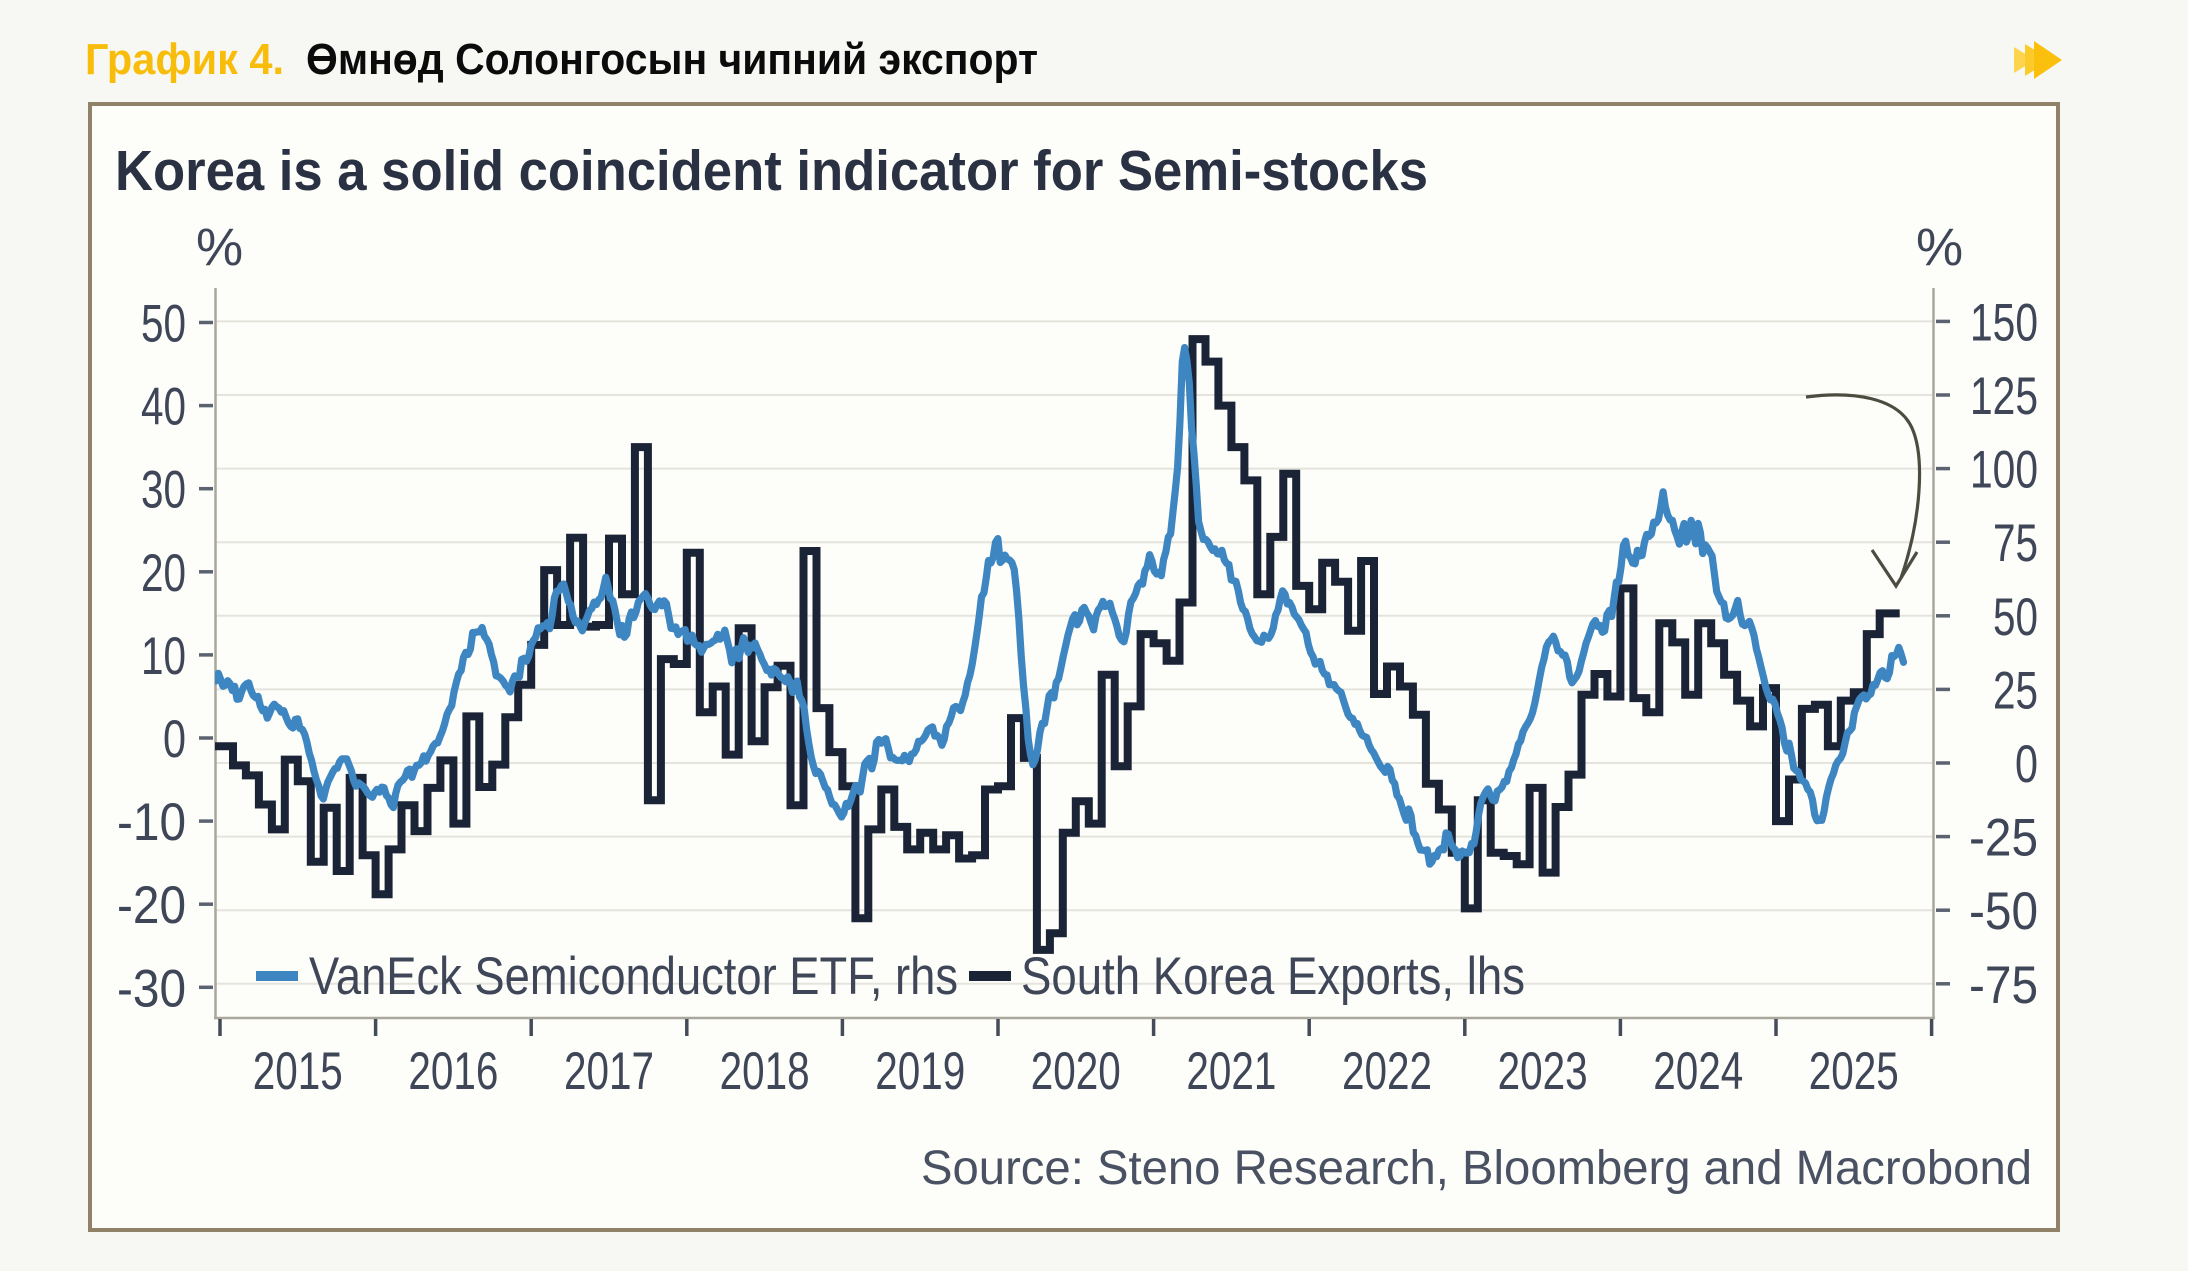 Image resolution: width=2188 pixels, height=1271 pixels. I want to click on svg-text: 100, so click(2004, 470).